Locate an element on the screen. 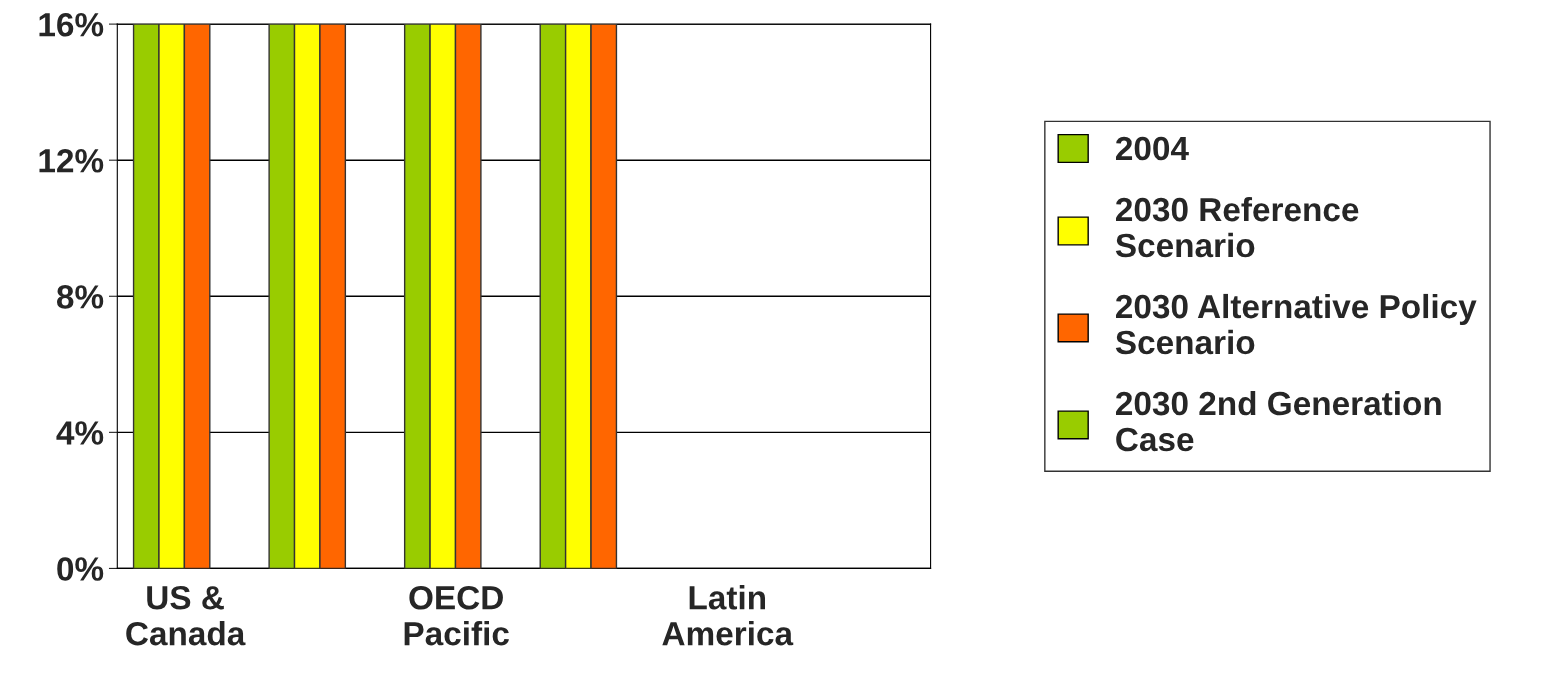 This screenshot has height=689, width=1564. x-tick-label: US & Canada is located at coordinates (186, 615).